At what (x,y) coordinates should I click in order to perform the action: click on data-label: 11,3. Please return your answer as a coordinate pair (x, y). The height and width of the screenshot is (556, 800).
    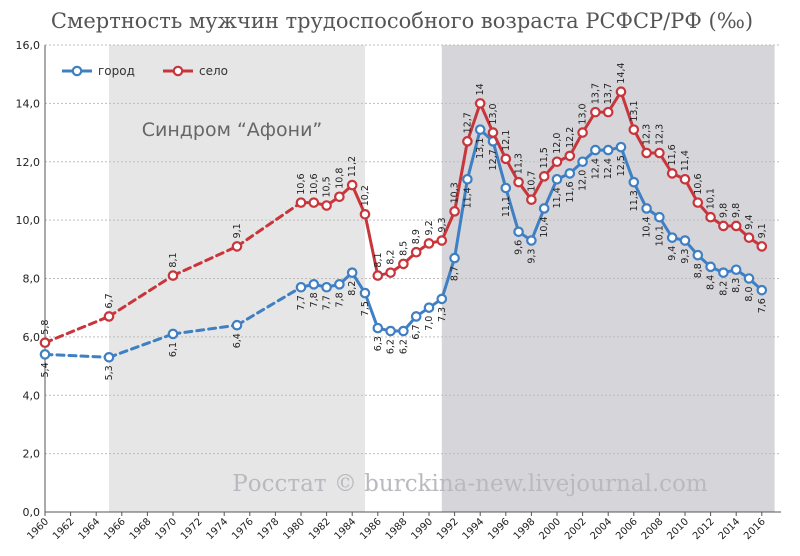
    Looking at the image, I should click on (519, 163).